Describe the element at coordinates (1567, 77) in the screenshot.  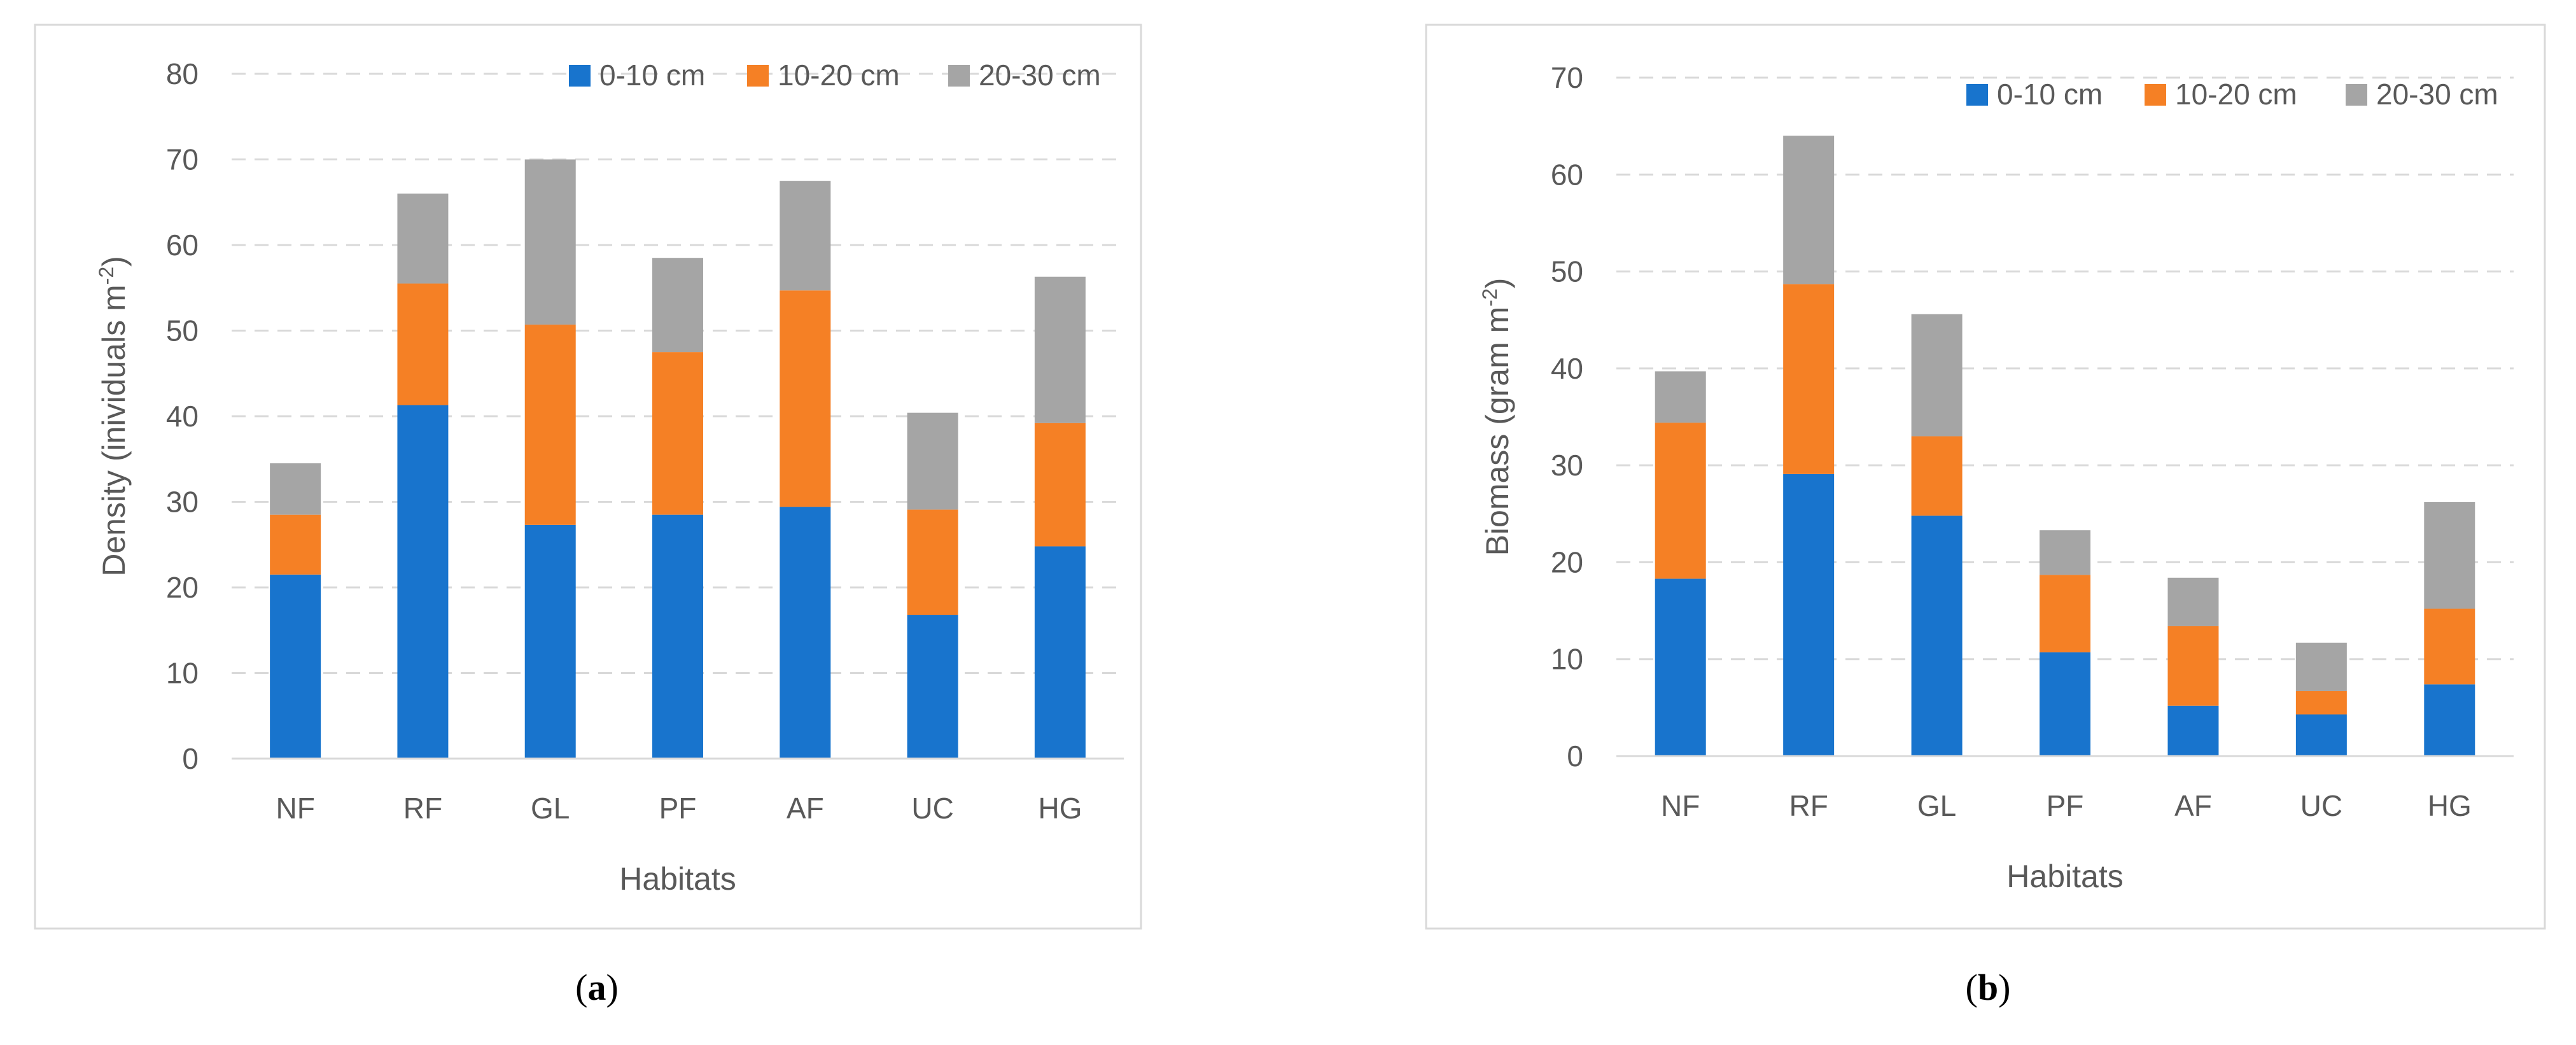
I see `y-tick-label: 70` at that location.